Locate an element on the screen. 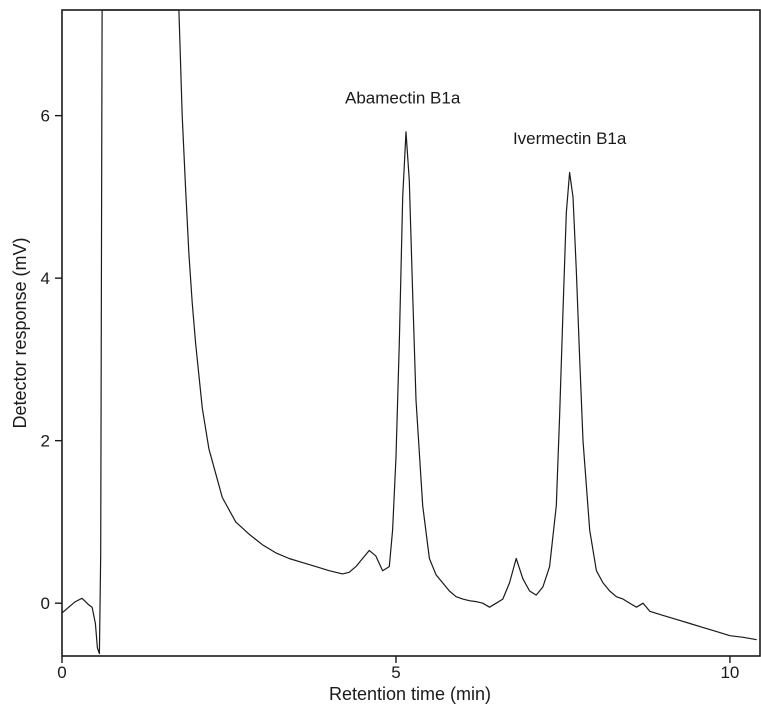 This screenshot has height=710, width=761. x-tick-label: 5 is located at coordinates (395, 672).